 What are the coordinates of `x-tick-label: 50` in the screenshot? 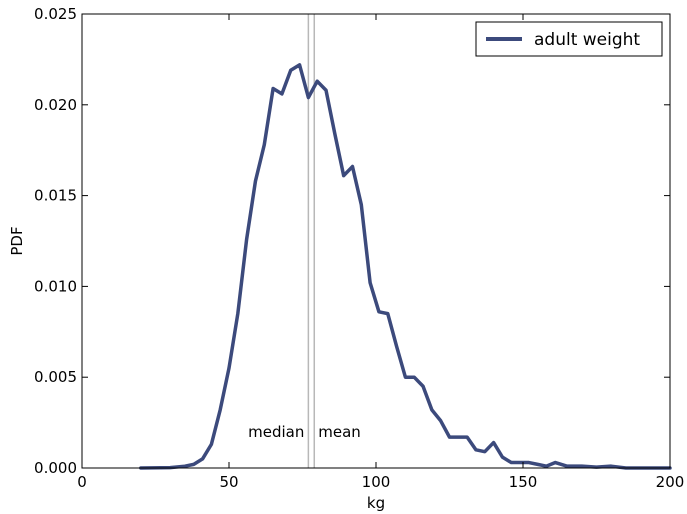 It's located at (228, 482).